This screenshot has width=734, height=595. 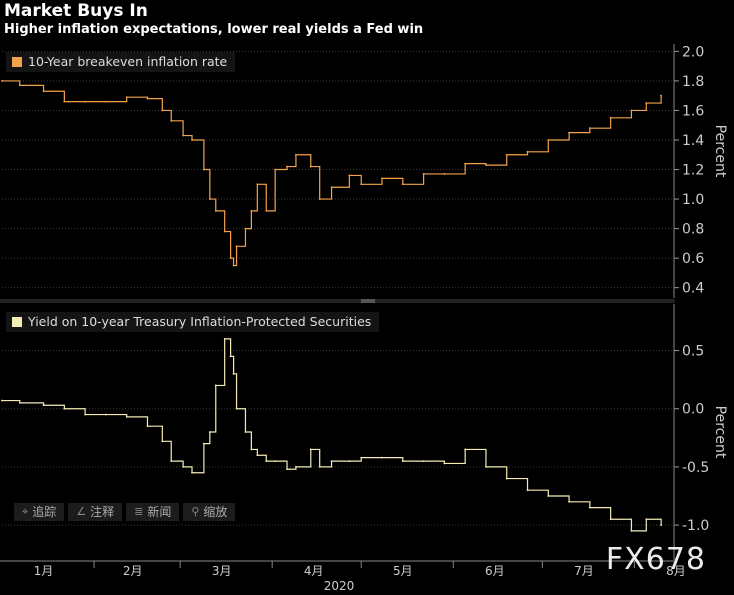 What do you see at coordinates (720, 151) in the screenshot?
I see `yaxis-title-breakeven: Percent` at bounding box center [720, 151].